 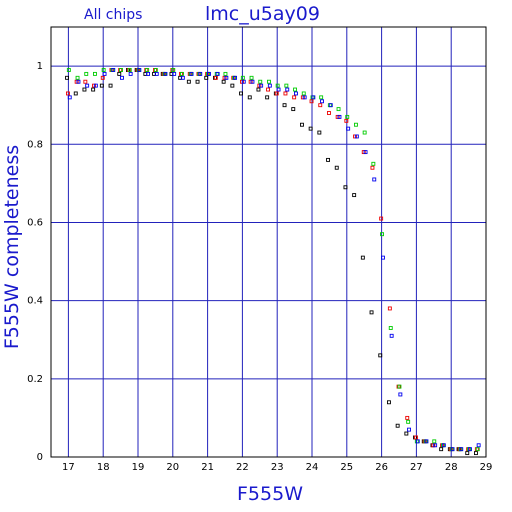 What do you see at coordinates (12, 247) in the screenshot?
I see `y-axis-label: F555W completeness` at bounding box center [12, 247].